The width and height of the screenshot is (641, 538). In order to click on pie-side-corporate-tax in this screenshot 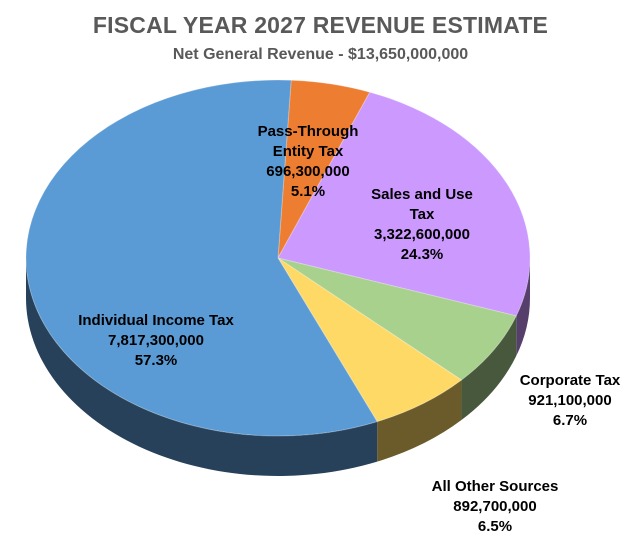, I will do `click(489, 368)`.